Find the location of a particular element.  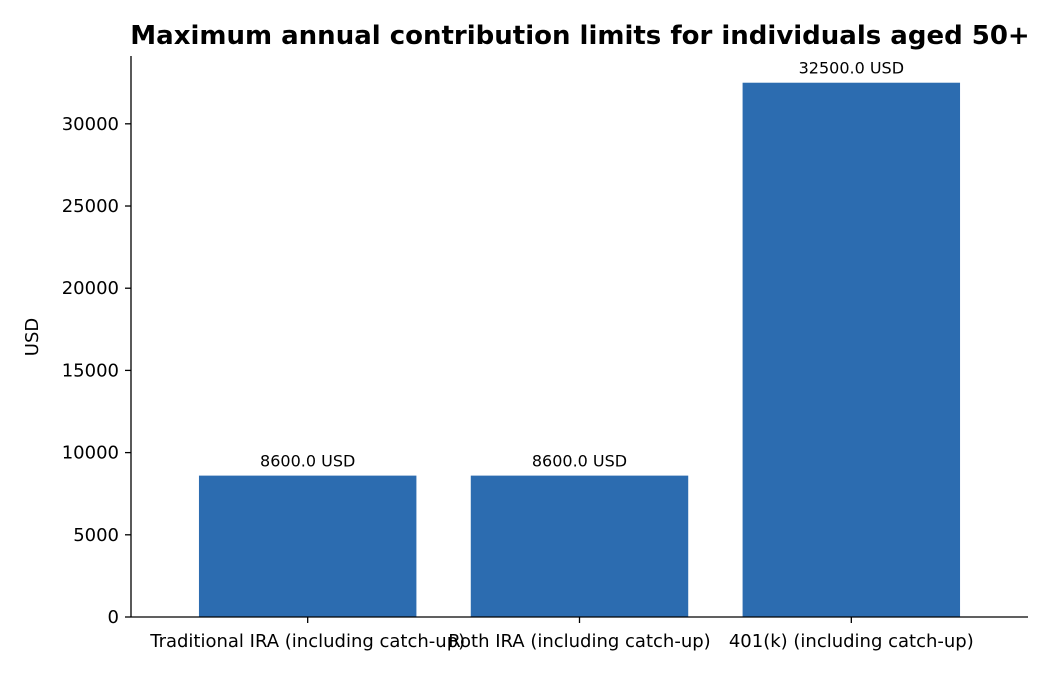

y-tick-label: 25000 is located at coordinates (90, 206).